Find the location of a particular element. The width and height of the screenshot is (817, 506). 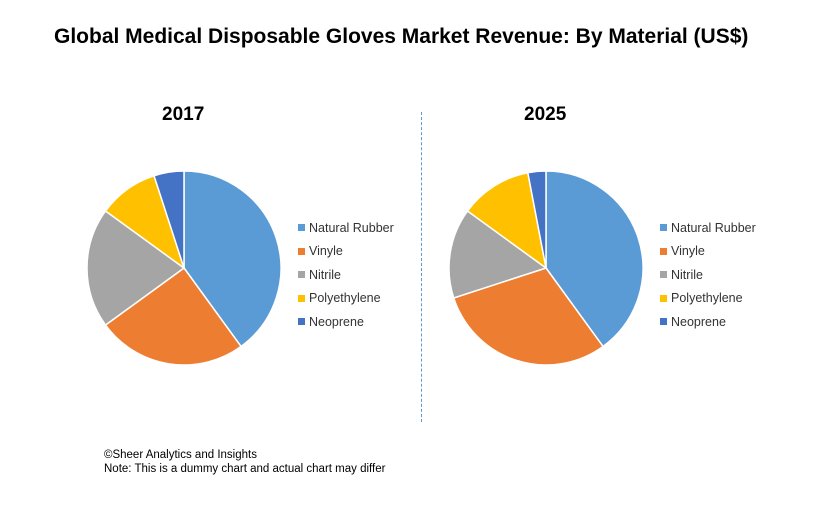

pie-title-2017: 2017 is located at coordinates (183, 114).